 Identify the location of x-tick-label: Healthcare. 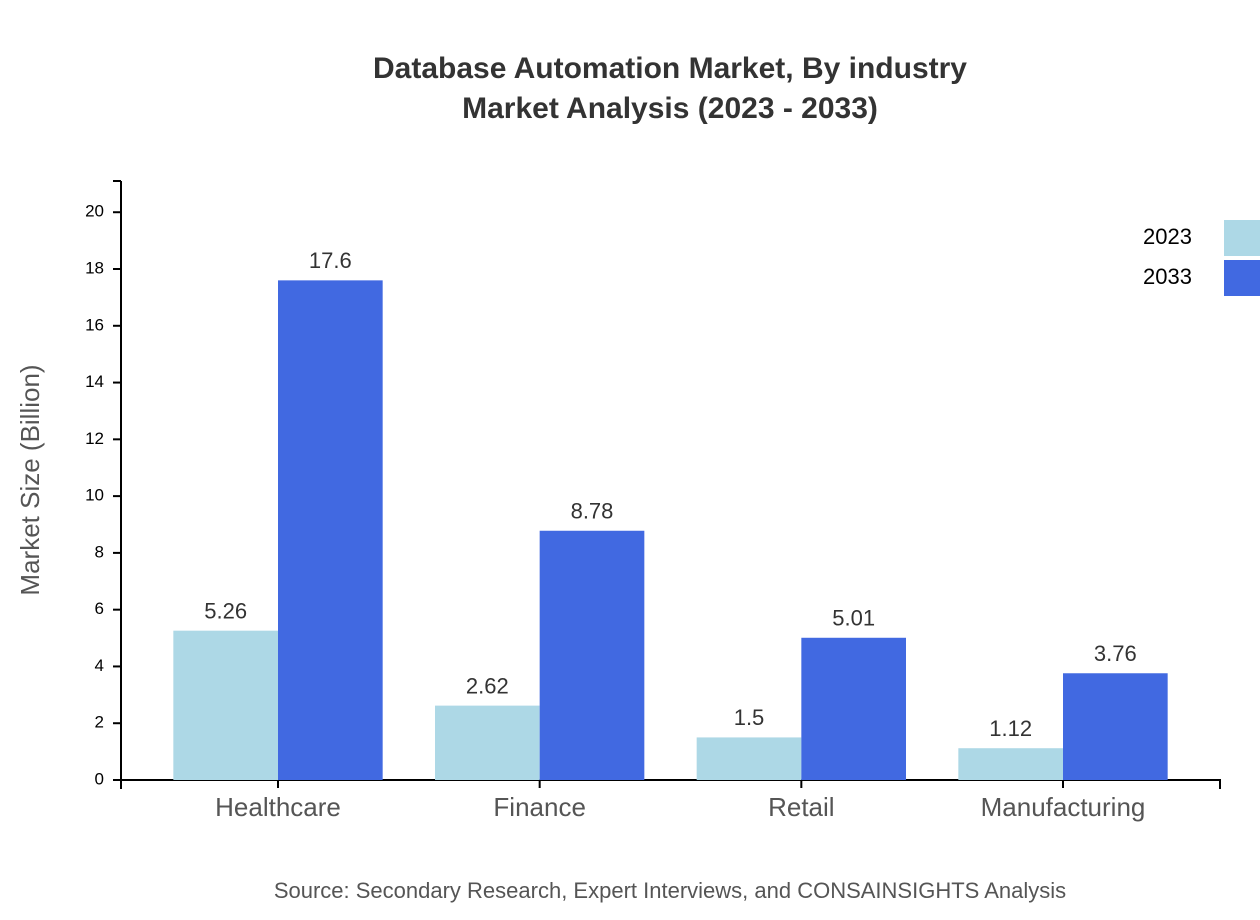
(278, 807).